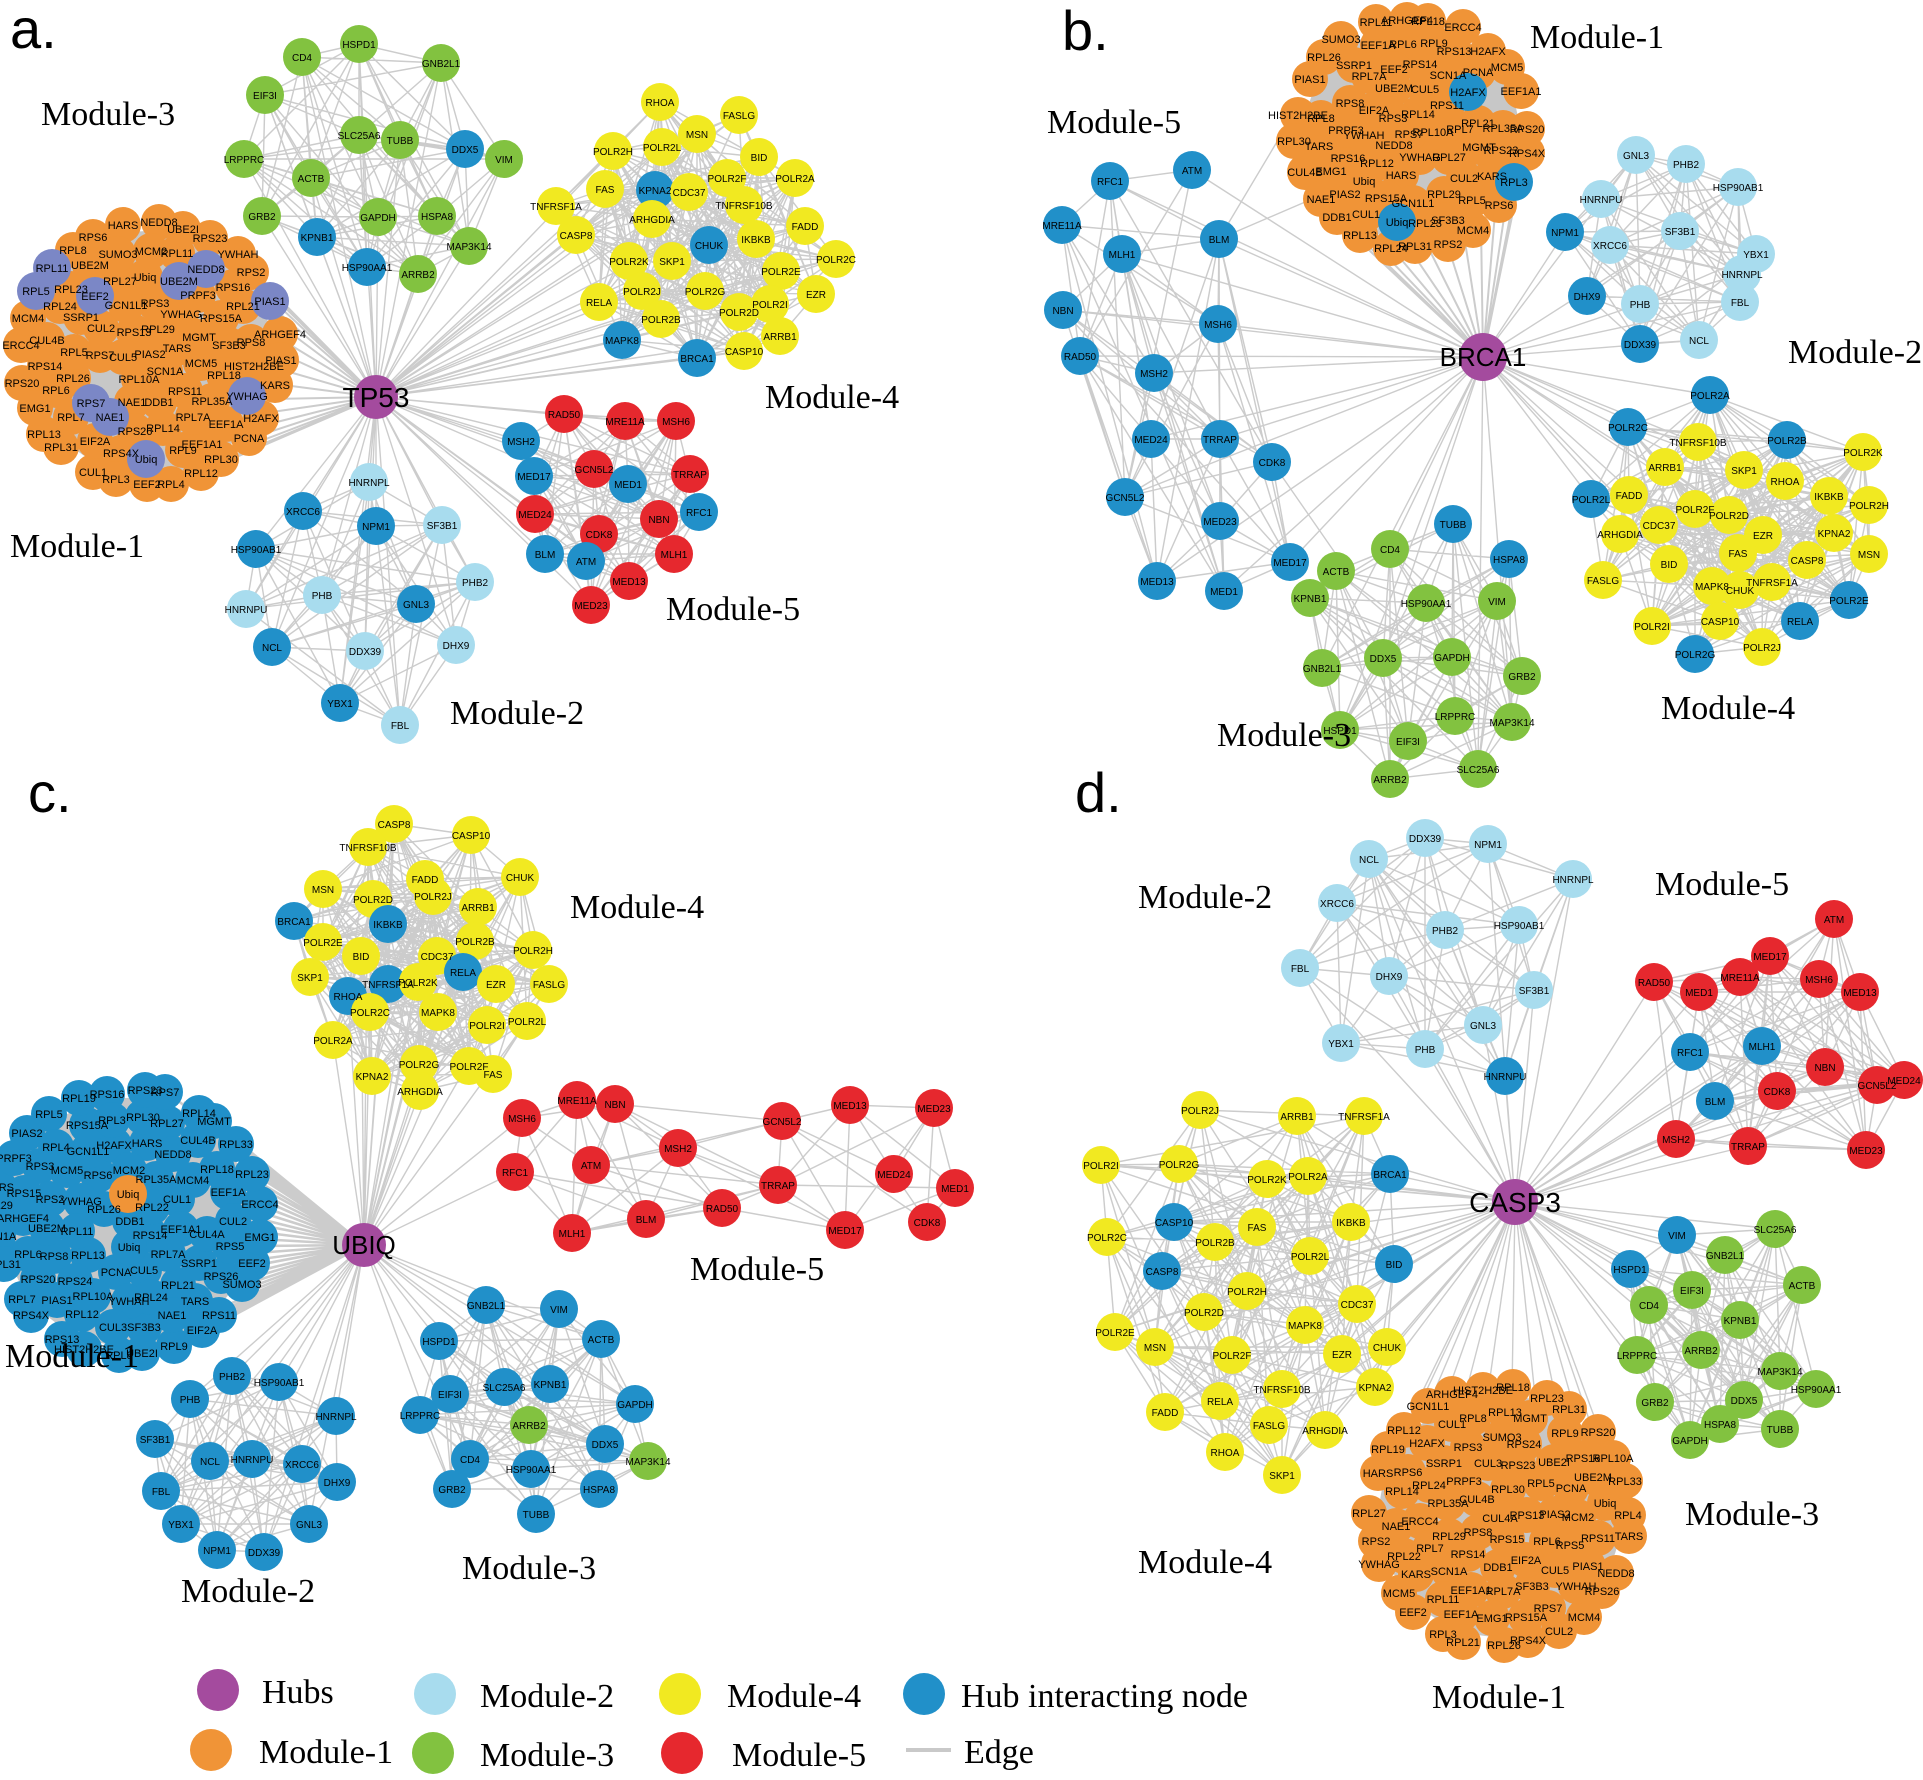 The height and width of the screenshot is (1780, 1923). What do you see at coordinates (163, 429) in the screenshot?
I see `svg-text: RPL14` at bounding box center [163, 429].